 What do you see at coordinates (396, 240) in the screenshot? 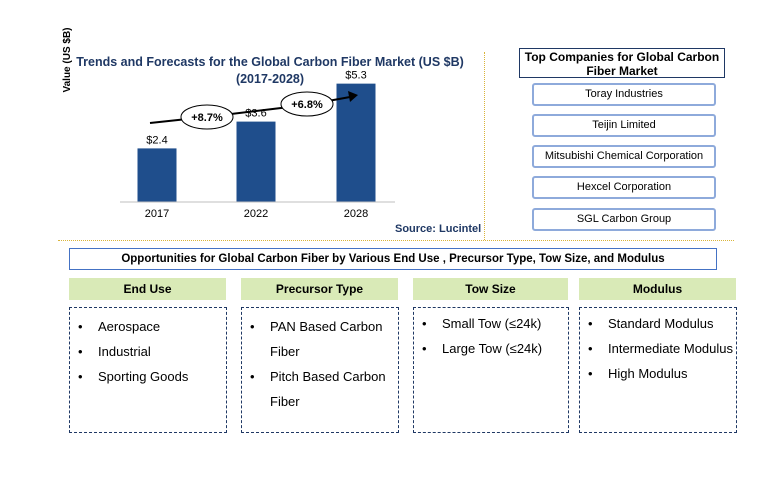
I see `horizontal-divider` at bounding box center [396, 240].